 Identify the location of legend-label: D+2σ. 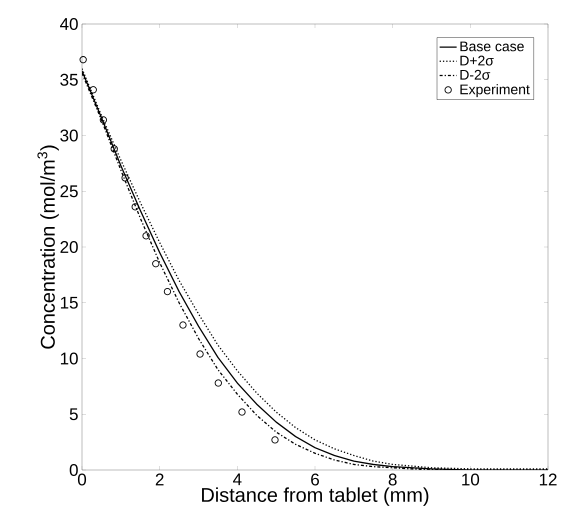
(477, 61).